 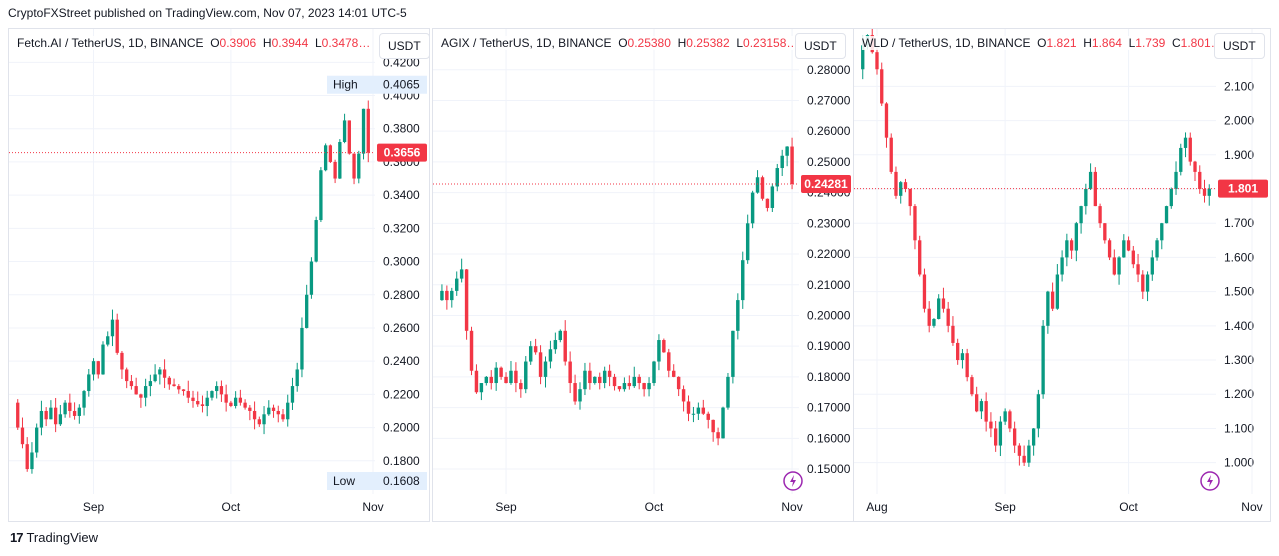 I want to click on y-tick-label: 0.23000, so click(x=829, y=223).